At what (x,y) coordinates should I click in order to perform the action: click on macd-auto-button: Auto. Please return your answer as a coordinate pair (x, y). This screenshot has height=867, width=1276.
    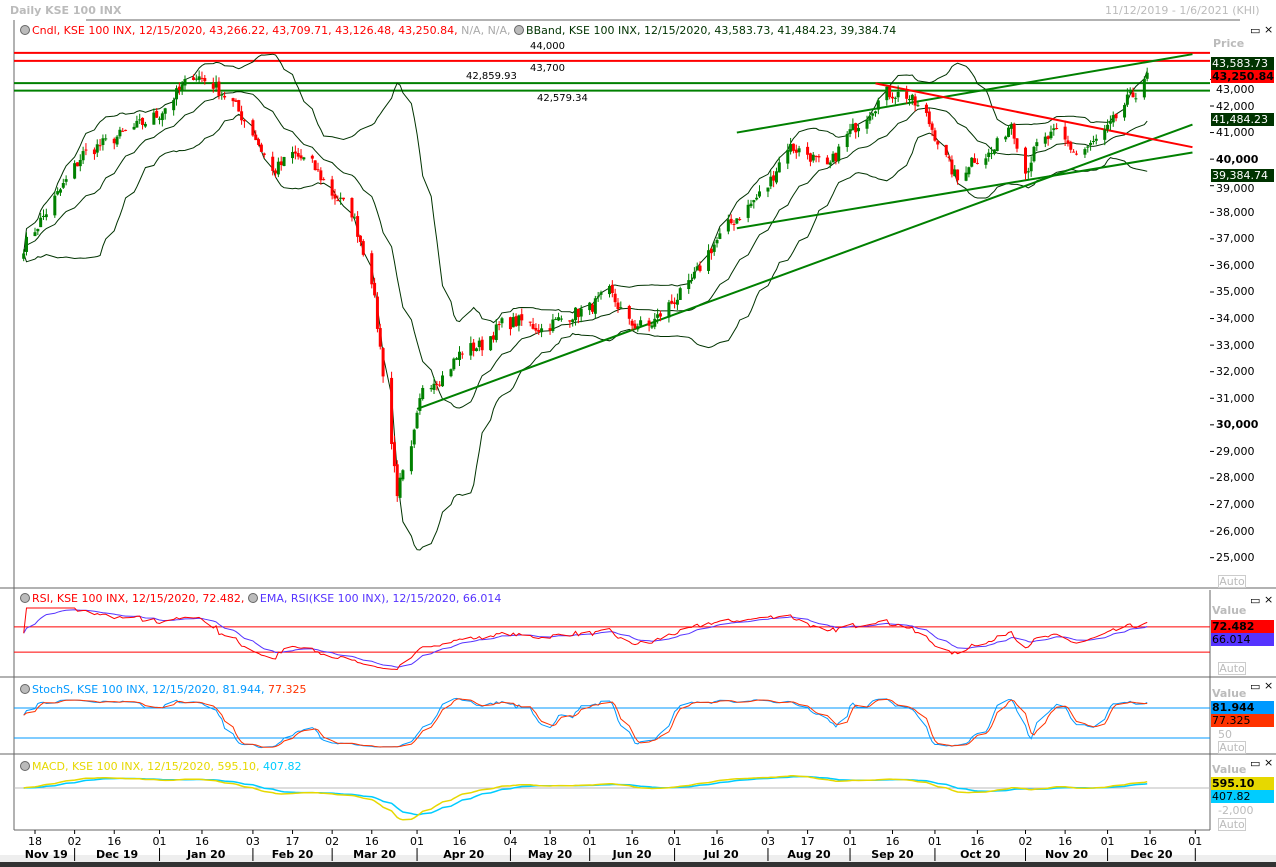
    Looking at the image, I should click on (1232, 824).